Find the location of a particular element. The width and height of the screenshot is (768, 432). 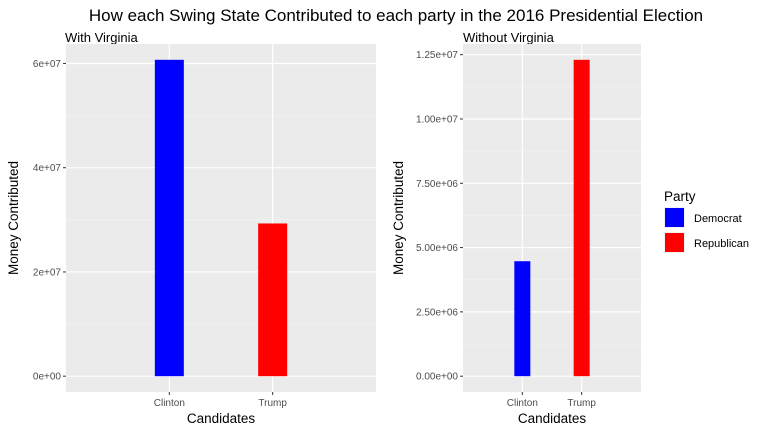

legend-title: Party is located at coordinates (680, 196).